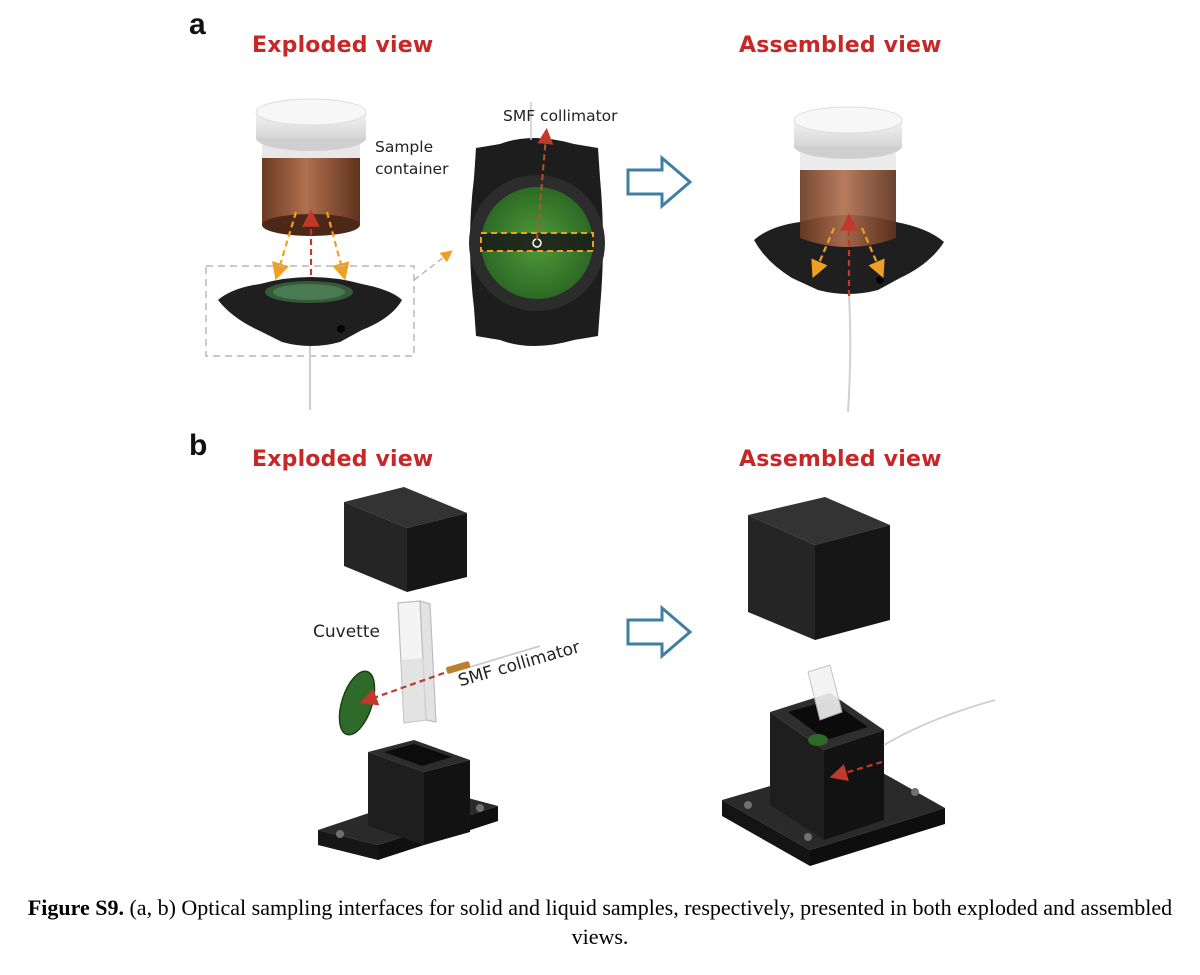  Describe the element at coordinates (417, 662) in the screenshot. I see `panel-b-cuvette` at that location.